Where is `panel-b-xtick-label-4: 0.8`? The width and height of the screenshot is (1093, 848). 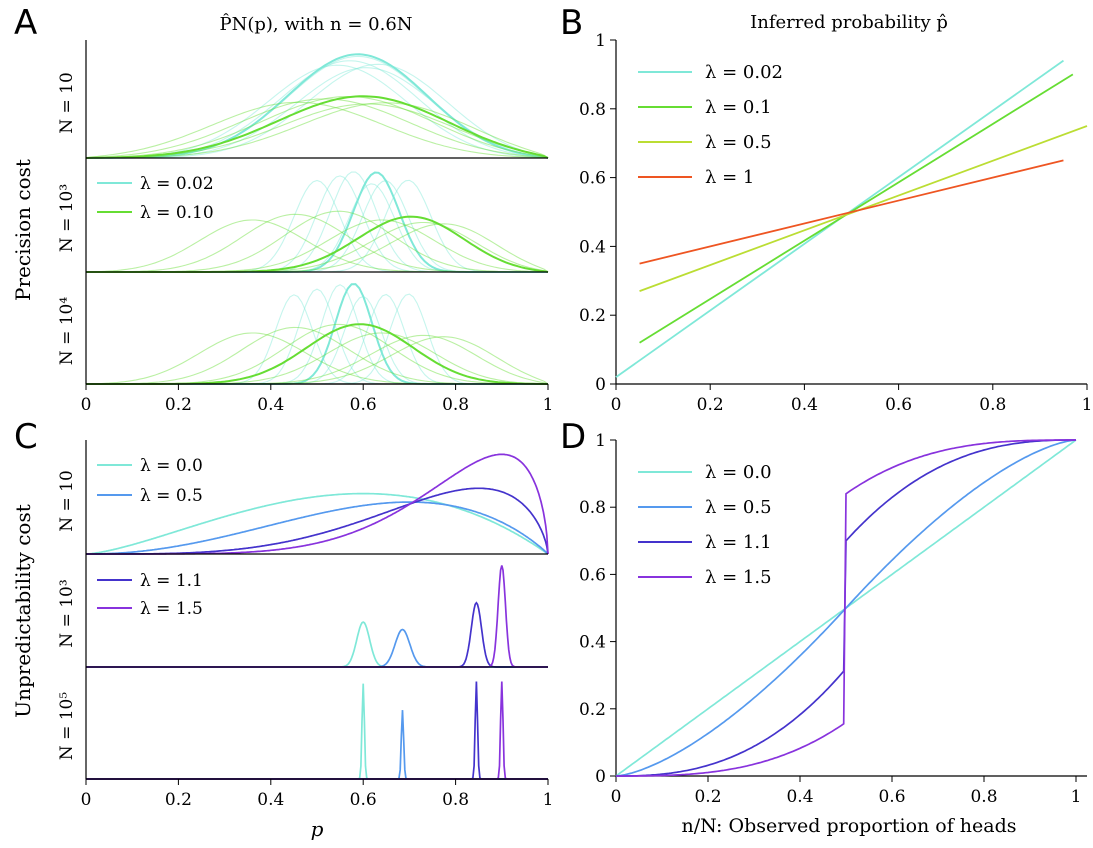 panel-b-xtick-label-4: 0.8 is located at coordinates (992, 405).